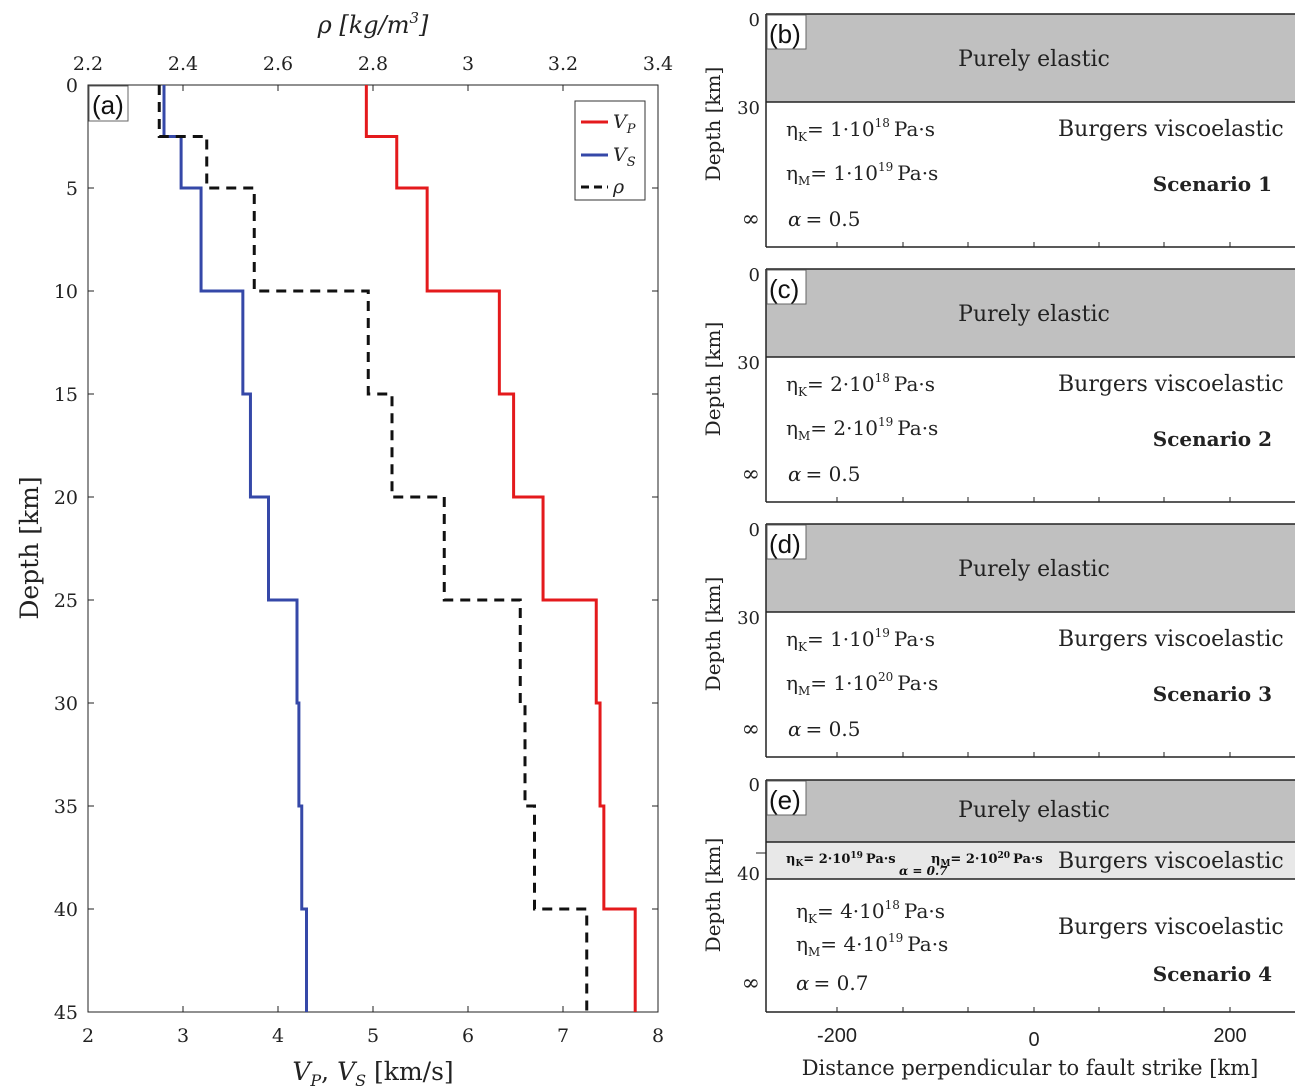 This screenshot has width=1295, height=1088. I want to click on alpha-e: α = 0.7, so click(832, 983).